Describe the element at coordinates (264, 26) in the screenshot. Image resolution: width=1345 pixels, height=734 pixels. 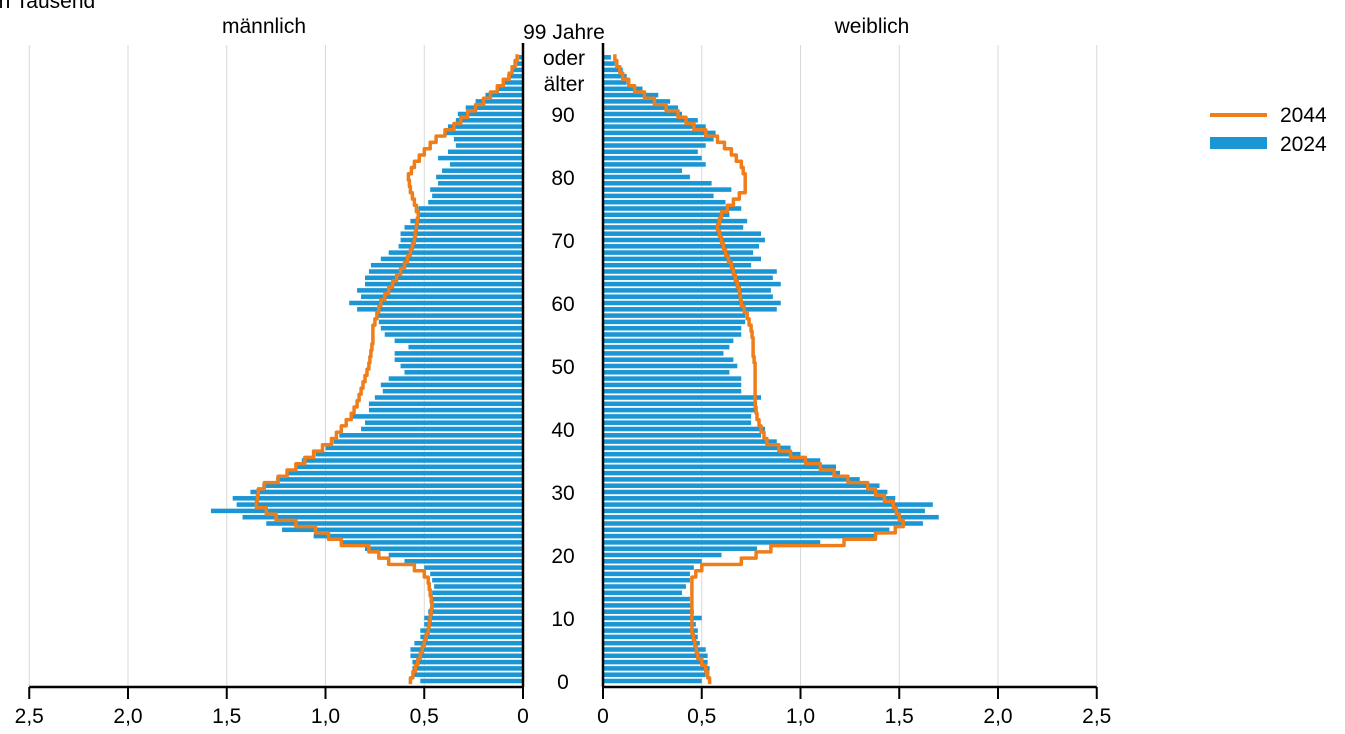
I see `male-title: männlich` at that location.